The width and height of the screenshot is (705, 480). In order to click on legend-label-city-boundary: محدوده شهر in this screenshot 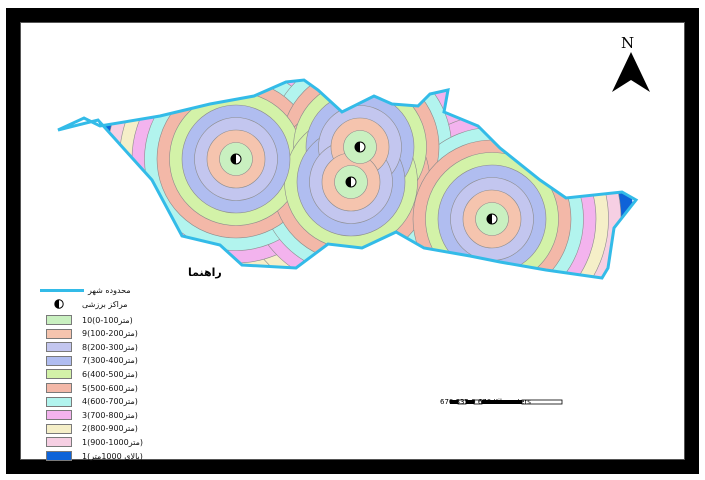, I will do `click(109, 290)`.